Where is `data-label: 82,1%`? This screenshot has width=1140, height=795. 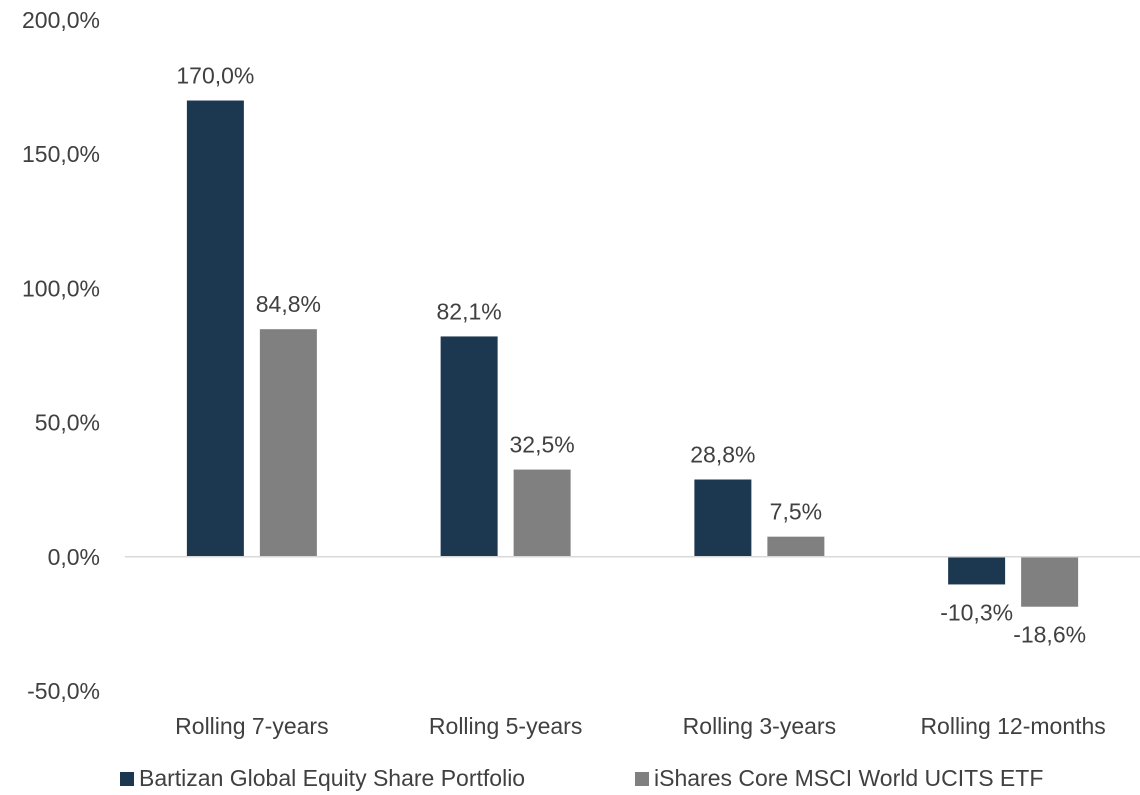 data-label: 82,1% is located at coordinates (469, 311).